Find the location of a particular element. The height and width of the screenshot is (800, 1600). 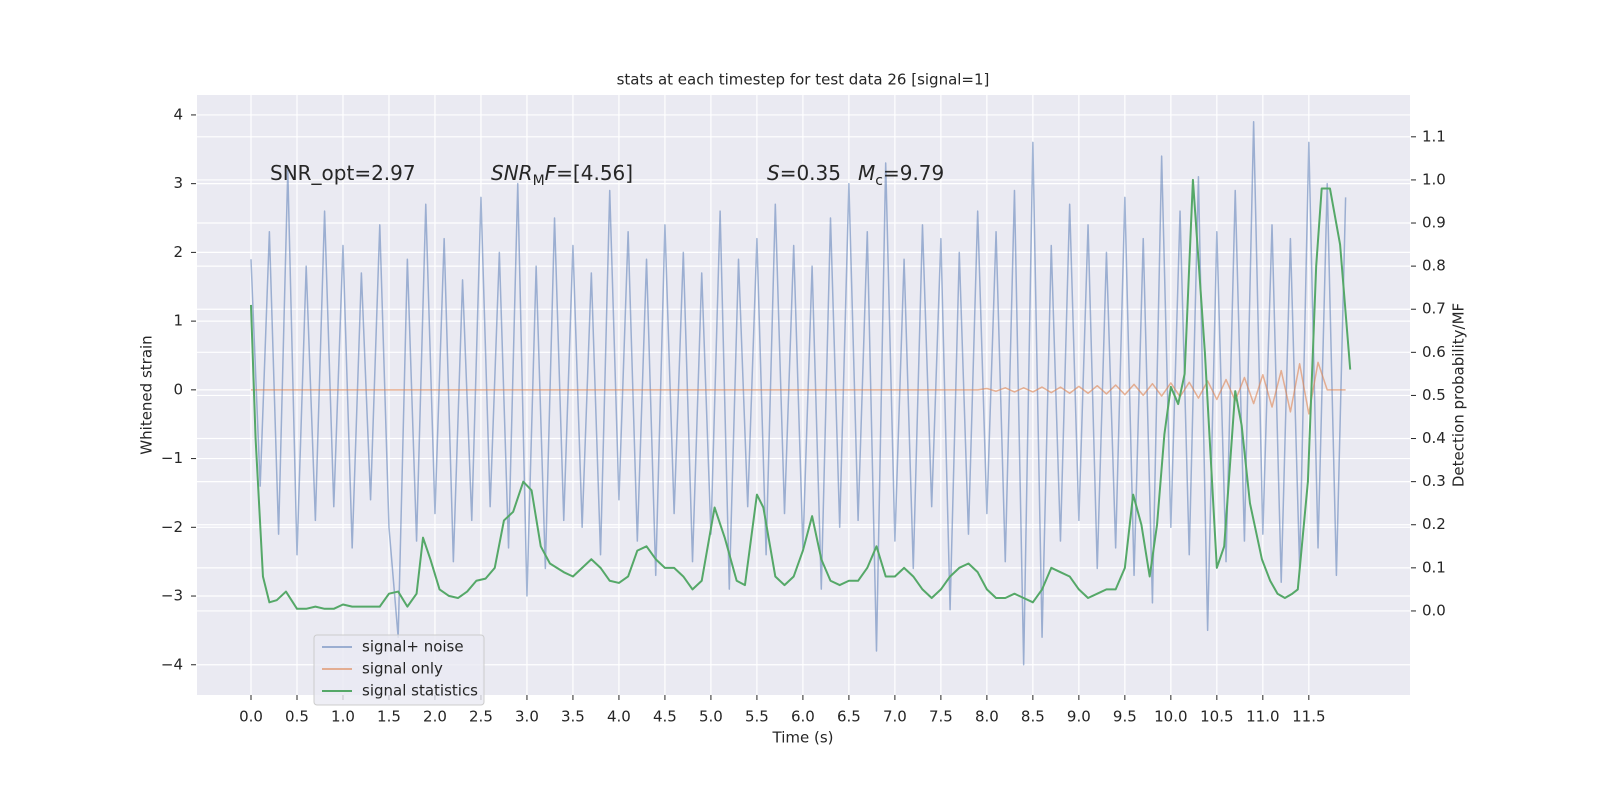

x-tick-label: 11.0 is located at coordinates (1262, 717).